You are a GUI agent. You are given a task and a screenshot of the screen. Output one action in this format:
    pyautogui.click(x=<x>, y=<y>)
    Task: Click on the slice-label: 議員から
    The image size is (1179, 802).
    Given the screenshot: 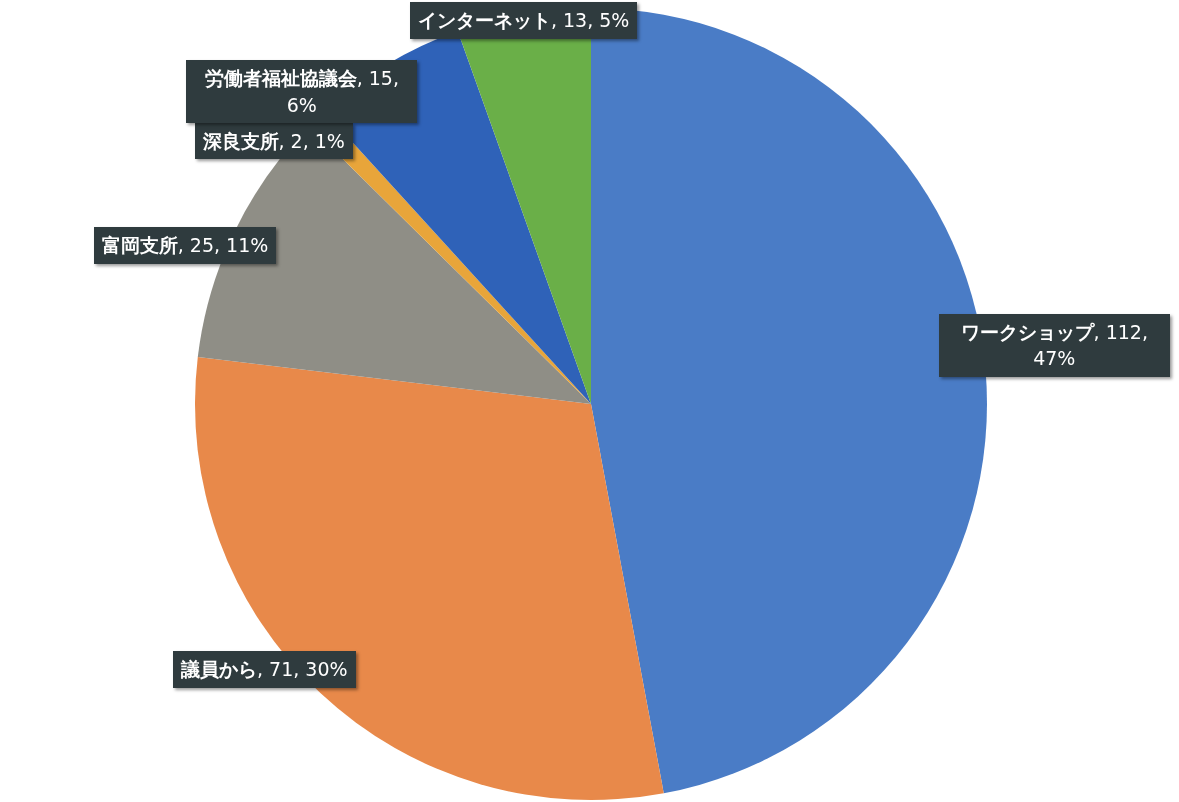 What is the action you would take?
    pyautogui.click(x=219, y=669)
    